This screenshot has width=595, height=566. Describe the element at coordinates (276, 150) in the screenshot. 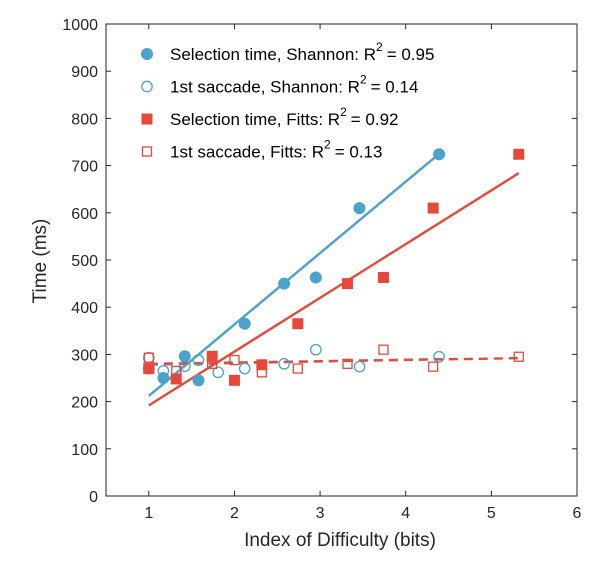

I see `legend-label-4: 1st saccade, Fitts: R2 = 0.13` at that location.